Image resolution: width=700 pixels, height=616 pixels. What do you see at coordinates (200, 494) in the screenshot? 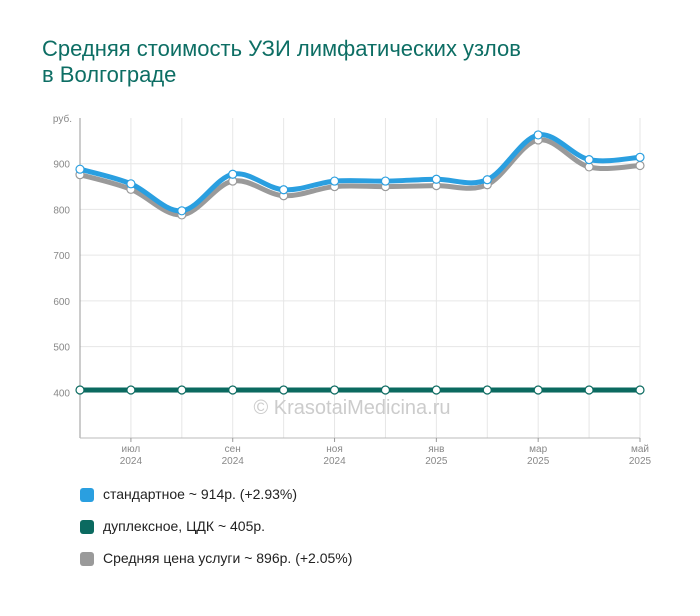
I see `legend-label-standard: стандартное ~ 914р. (+2.93%)` at bounding box center [200, 494].